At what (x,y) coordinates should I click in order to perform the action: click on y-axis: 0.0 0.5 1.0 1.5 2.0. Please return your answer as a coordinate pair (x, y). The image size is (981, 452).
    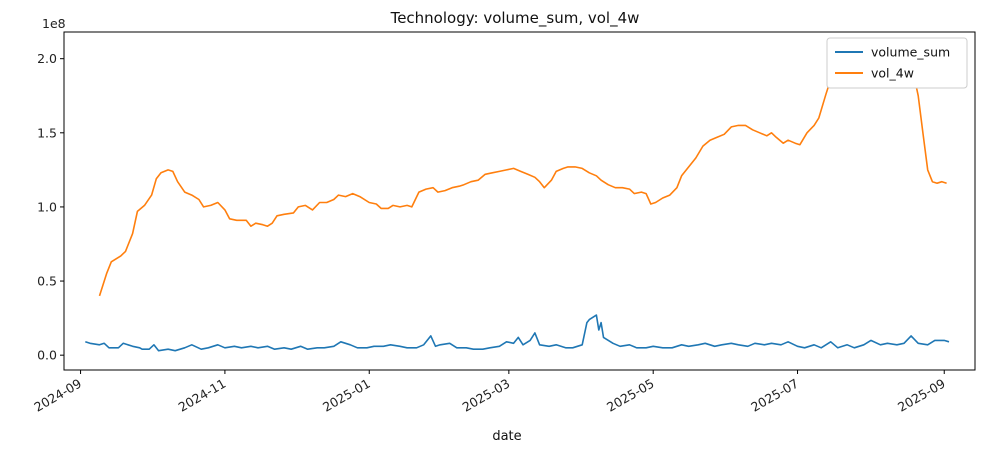
    Looking at the image, I should click on (50, 207).